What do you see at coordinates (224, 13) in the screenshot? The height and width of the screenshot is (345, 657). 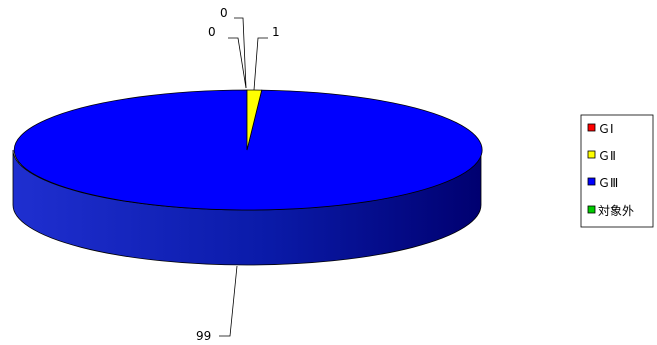 I see `data-label-g1: 0` at bounding box center [224, 13].